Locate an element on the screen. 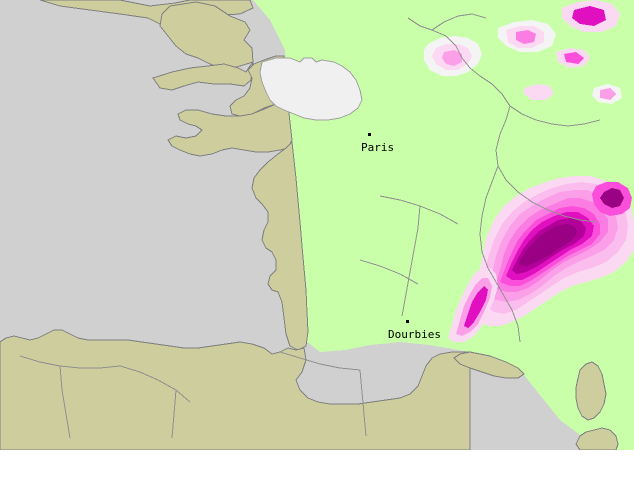  land-west-france is located at coordinates (280, 245).